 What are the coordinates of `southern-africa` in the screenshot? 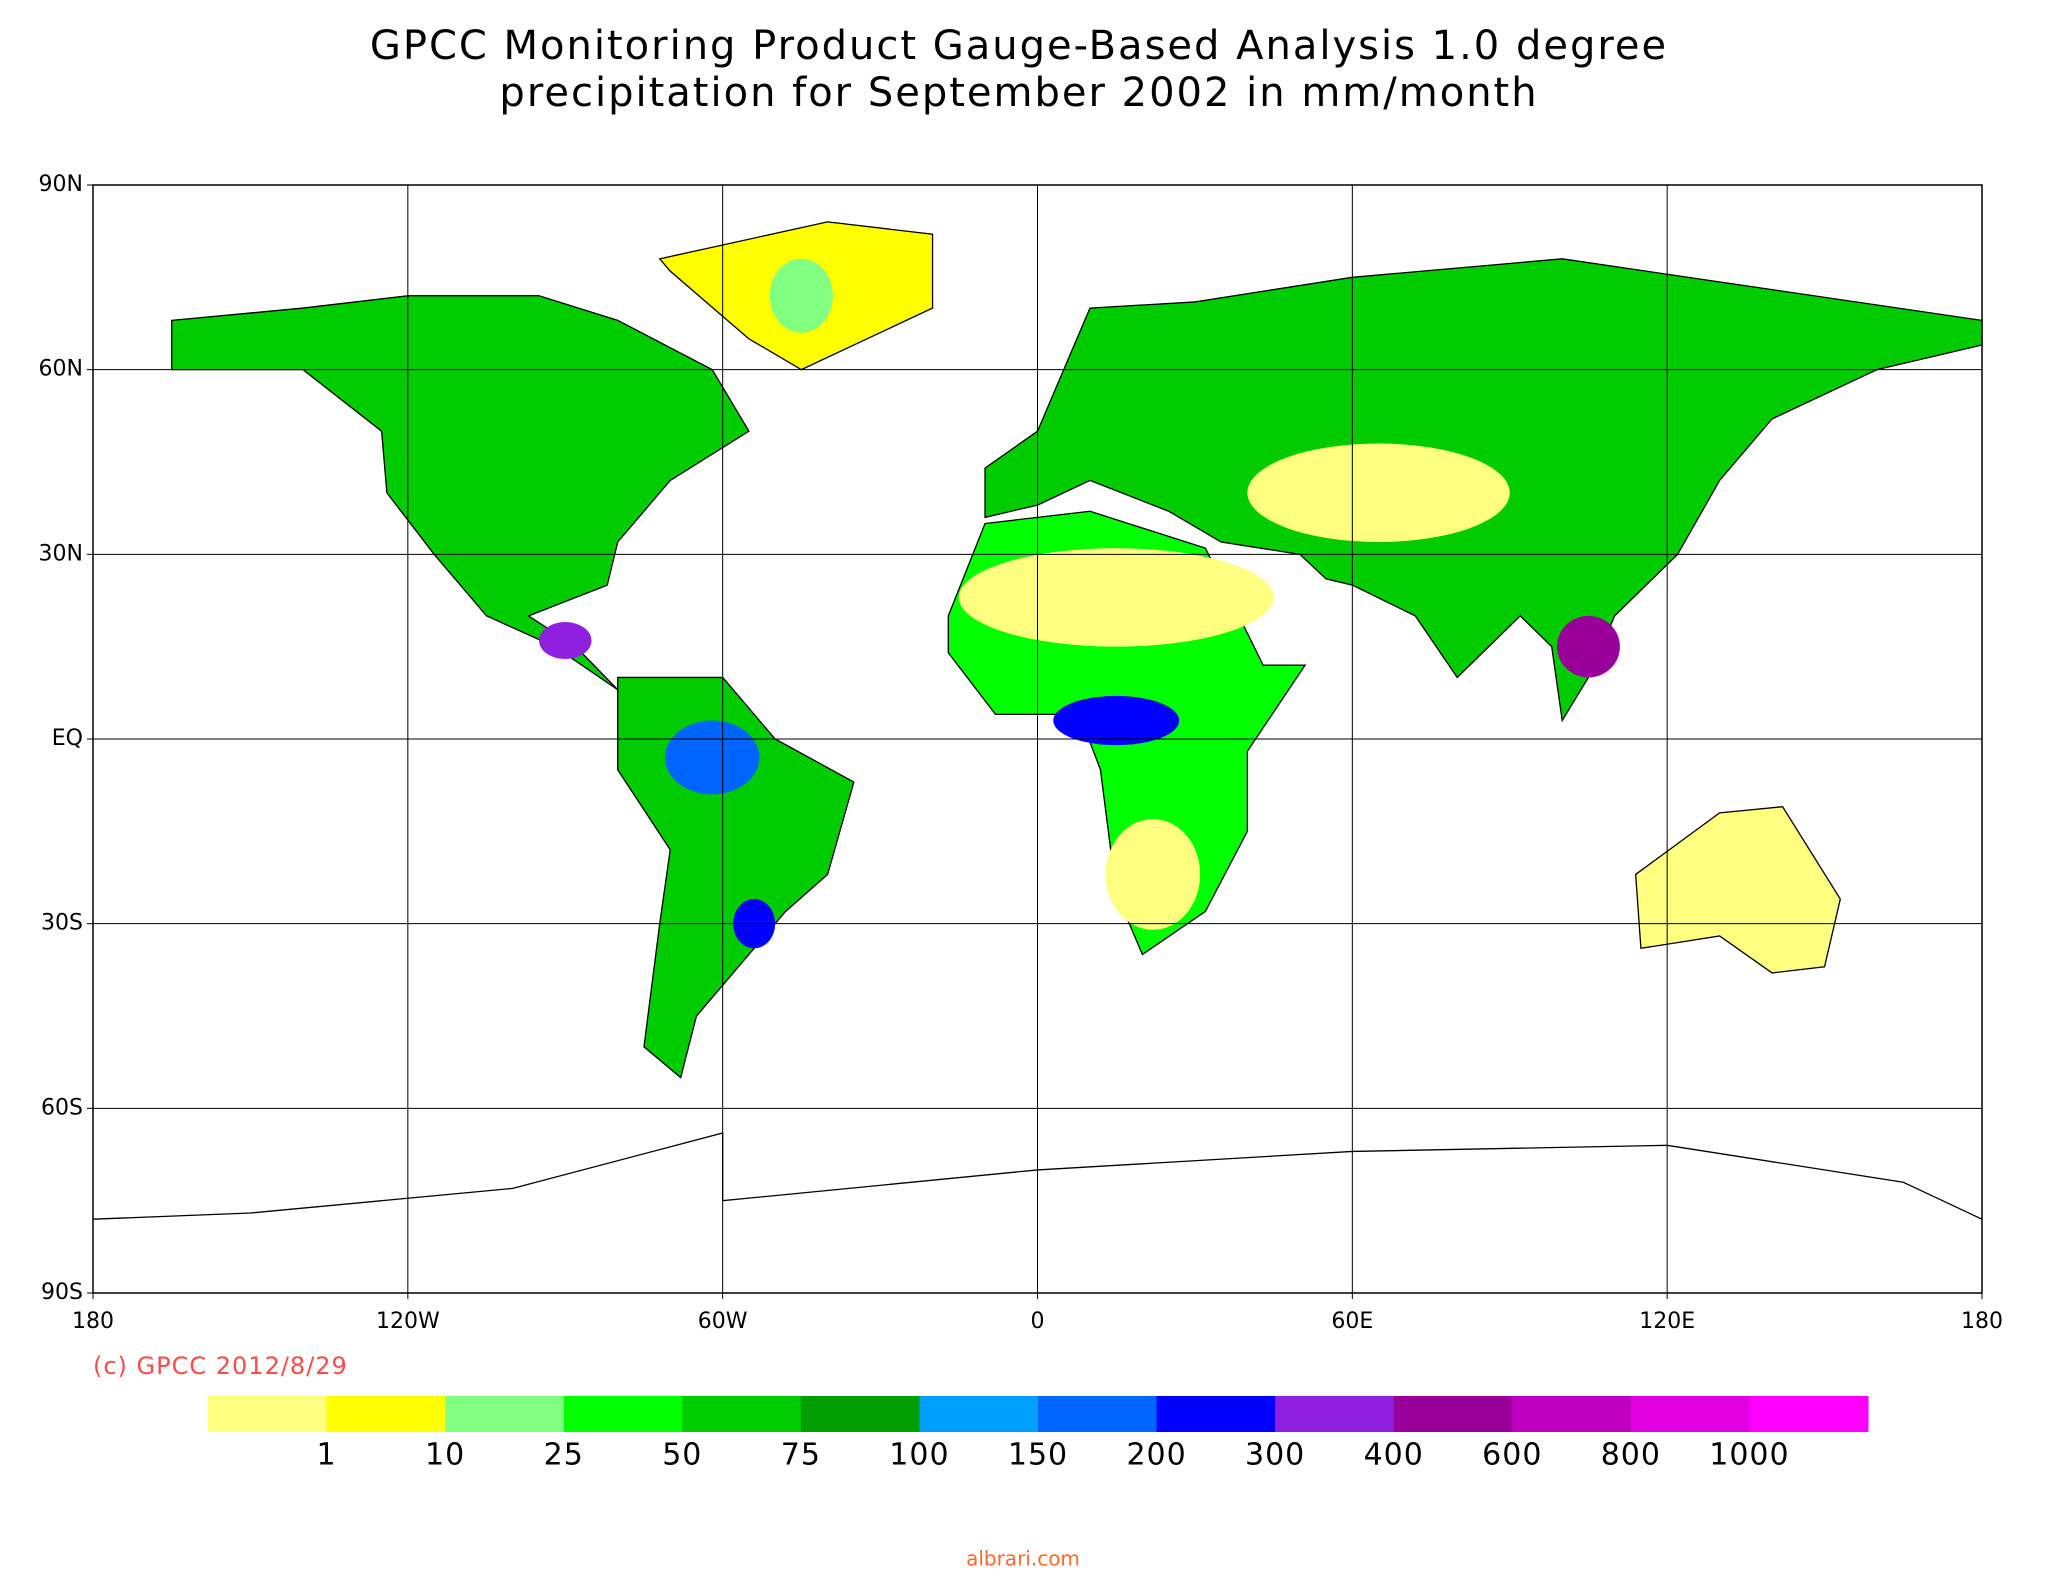 It's located at (1153, 874).